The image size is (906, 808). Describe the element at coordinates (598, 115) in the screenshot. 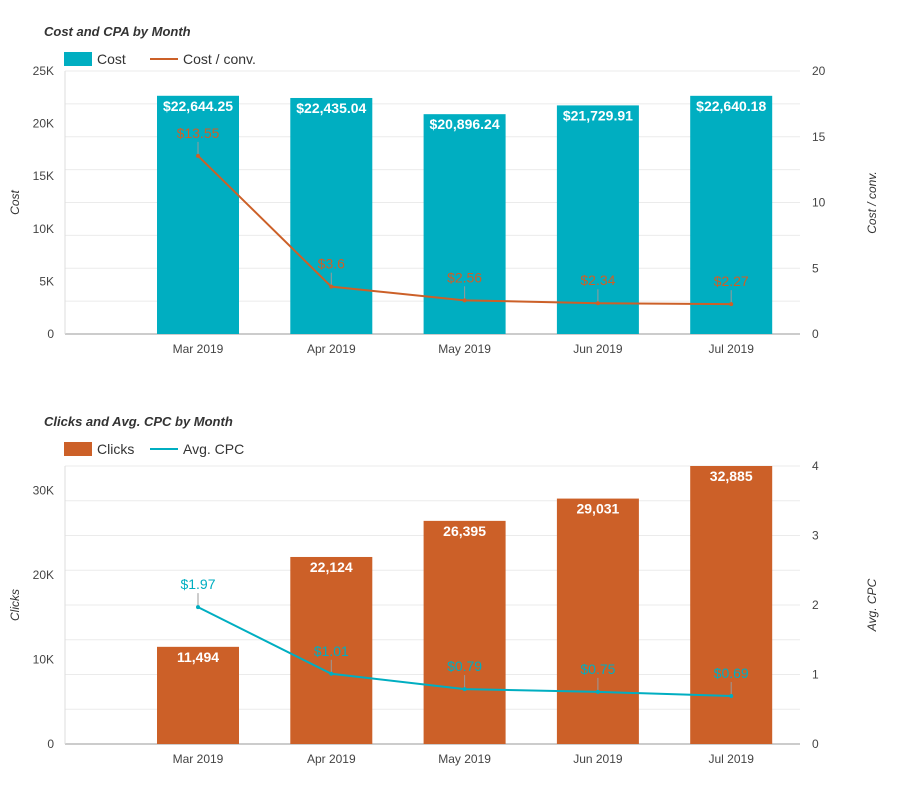

I see `bar-data-label: $21,729.91` at that location.